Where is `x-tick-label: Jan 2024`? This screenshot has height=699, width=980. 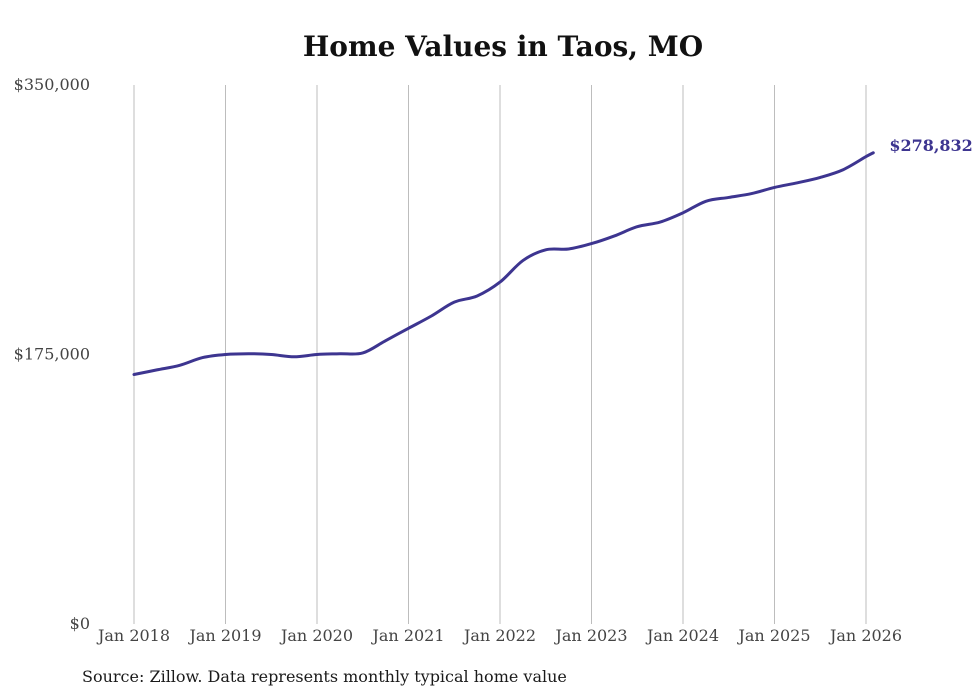 x-tick-label: Jan 2024 is located at coordinates (682, 635).